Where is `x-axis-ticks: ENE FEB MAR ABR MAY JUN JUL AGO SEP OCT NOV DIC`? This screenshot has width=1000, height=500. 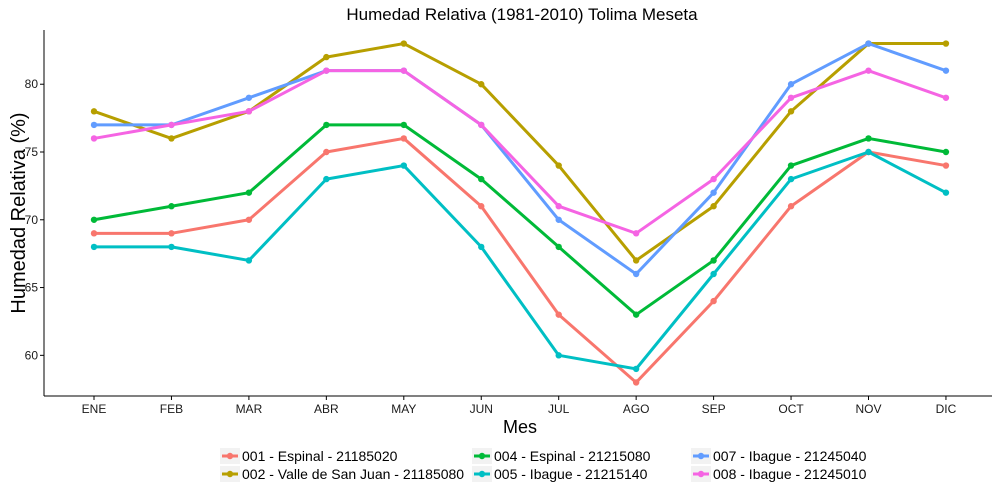
x-axis-ticks: ENE FEB MAR ABR MAY JUN JUL AGO SEP OCT NOV DIC is located at coordinates (519, 406).